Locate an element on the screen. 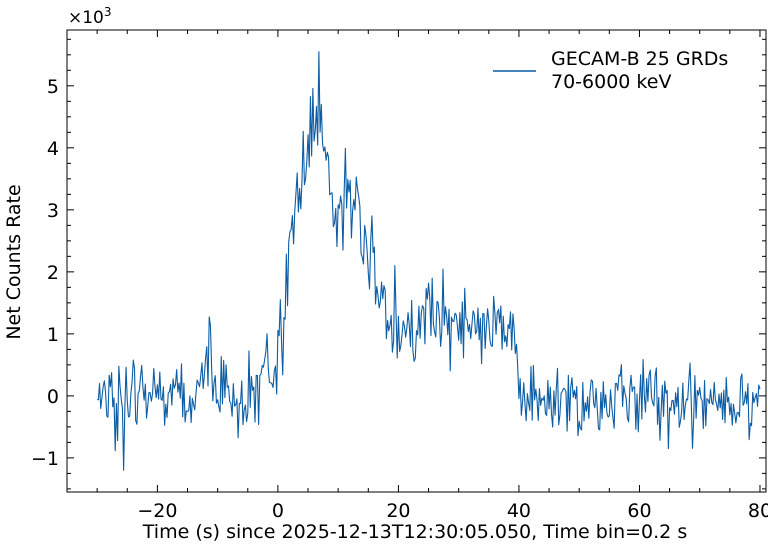  x-tick-label: 20 is located at coordinates (398, 511).